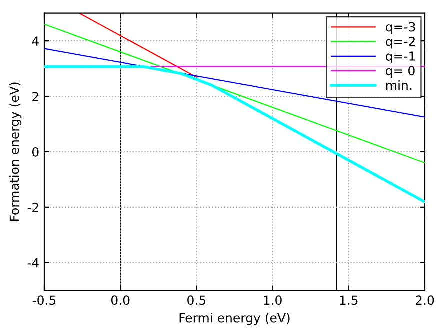 The height and width of the screenshot is (334, 445). What do you see at coordinates (33, 207) in the screenshot?
I see `y-tick-label: -2` at bounding box center [33, 207].